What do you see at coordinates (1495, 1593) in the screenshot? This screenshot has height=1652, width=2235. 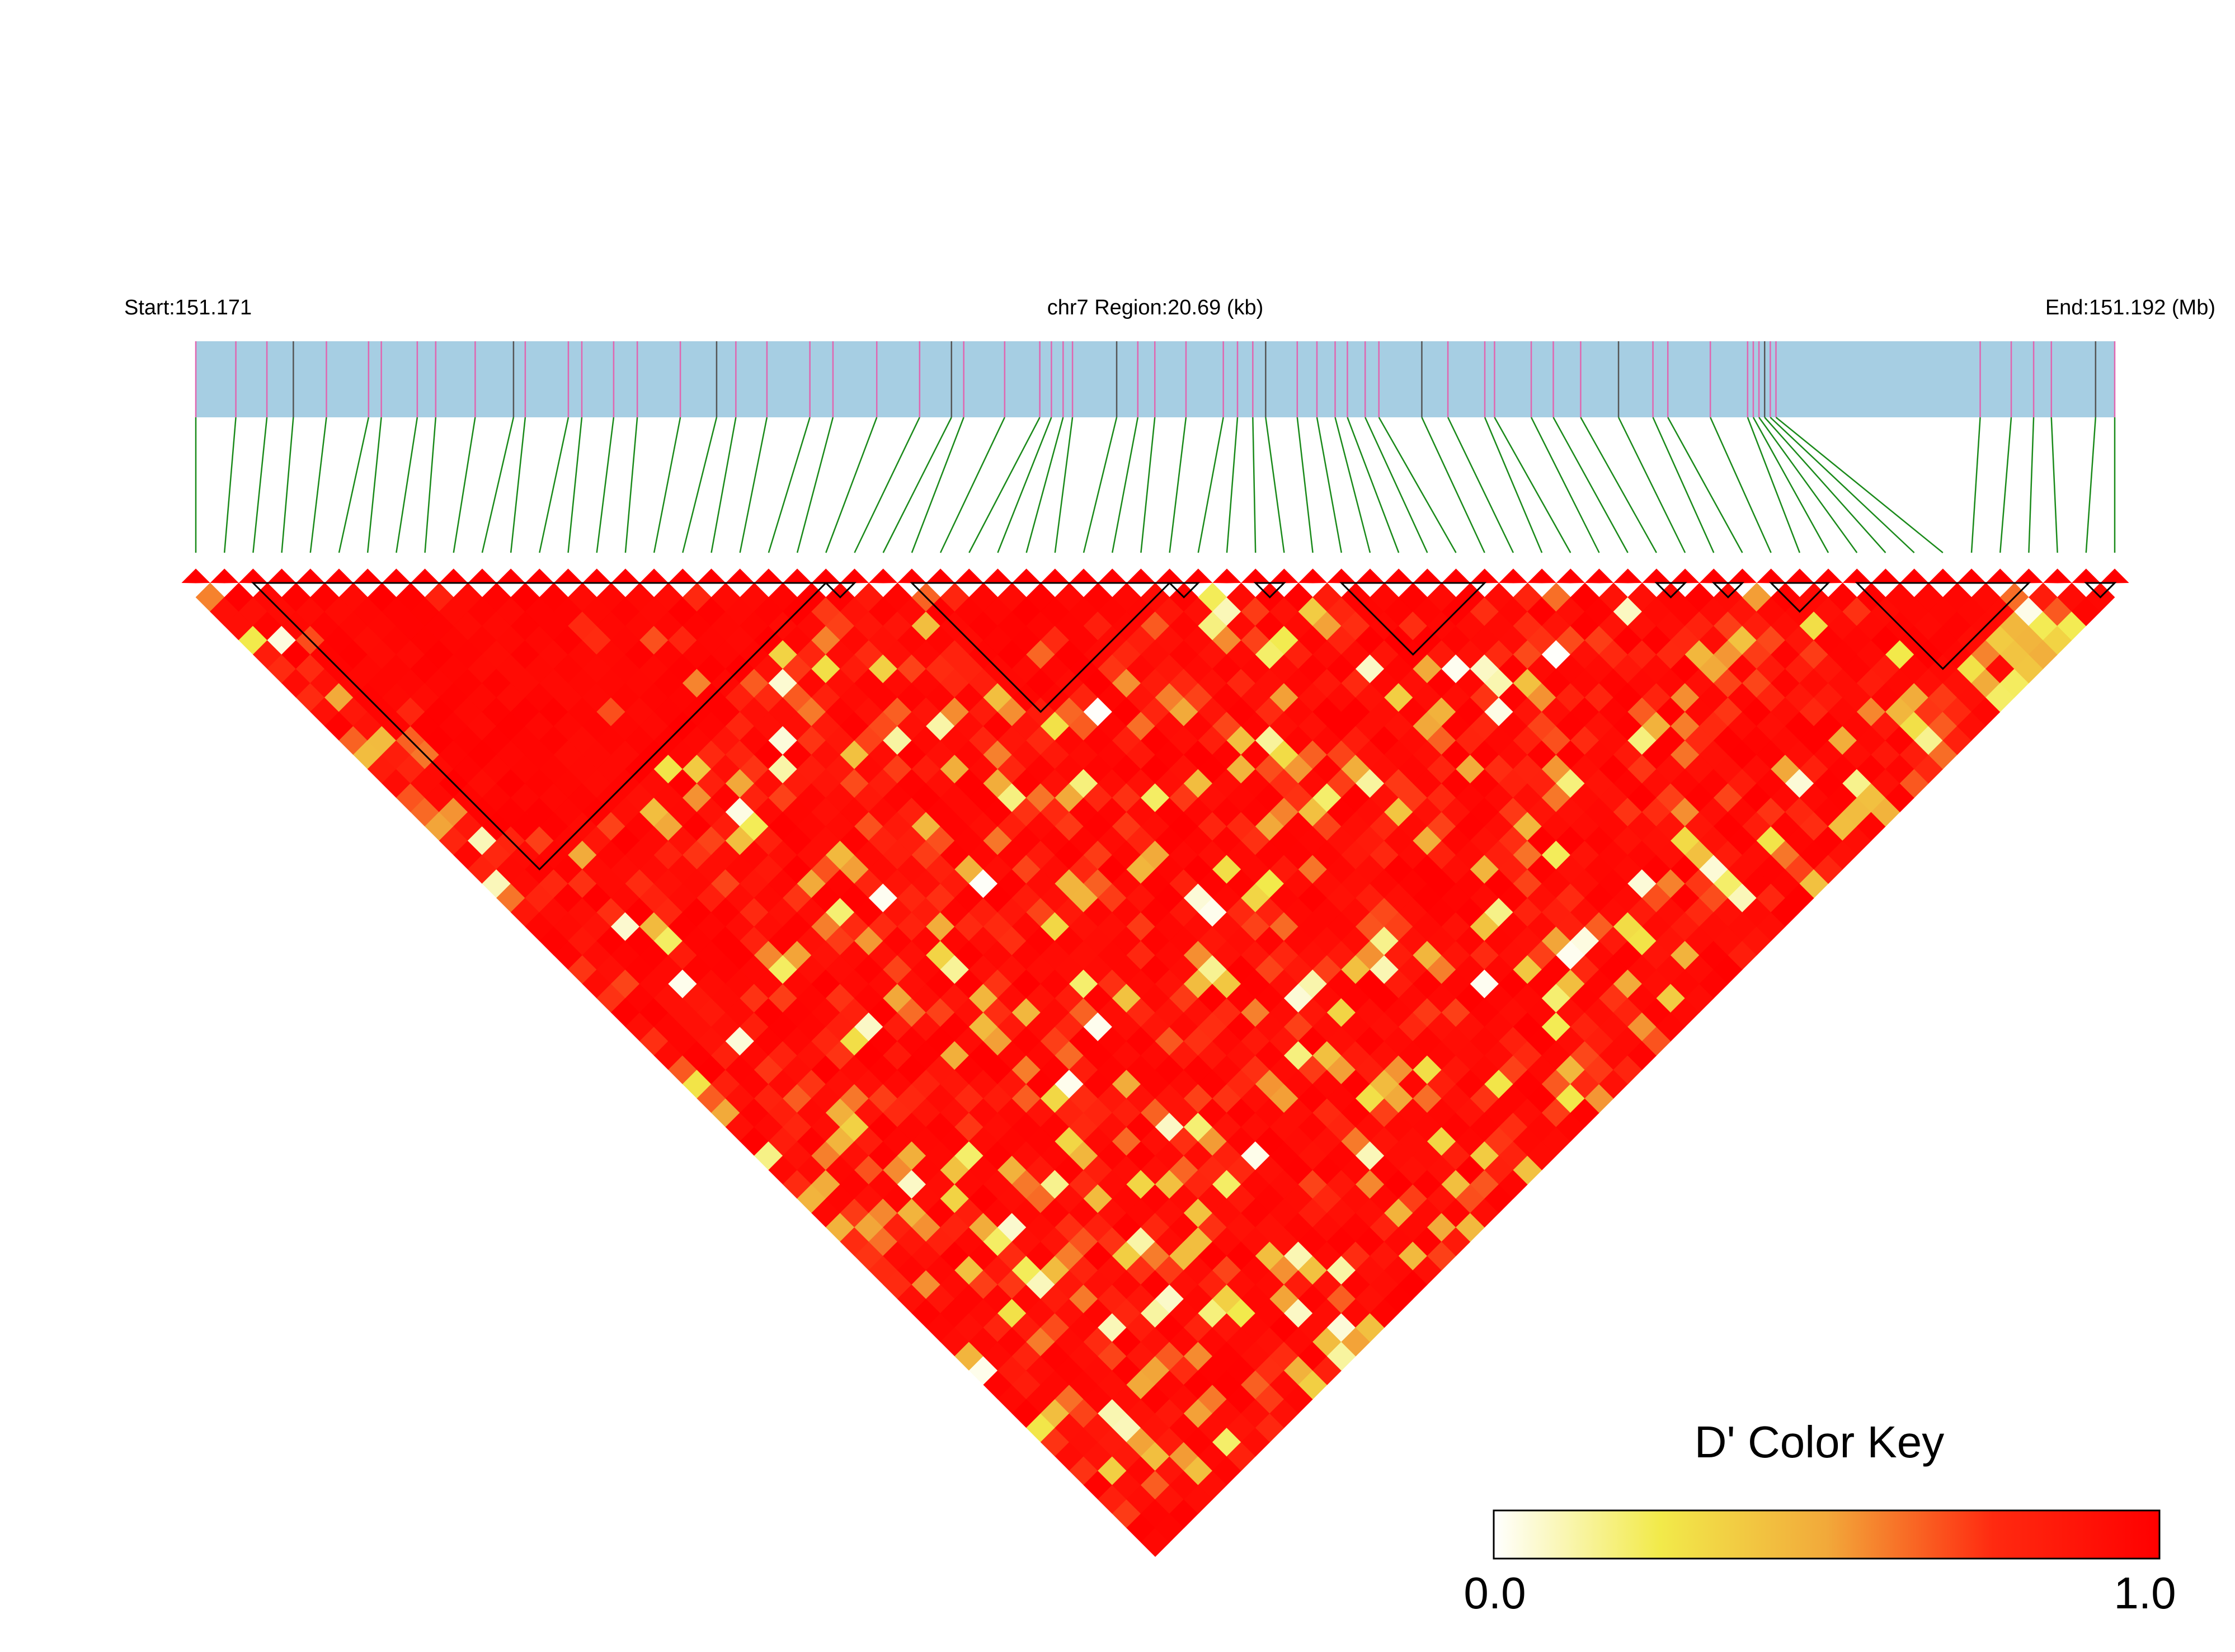 I see `legend-min-label: 0.0` at bounding box center [1495, 1593].